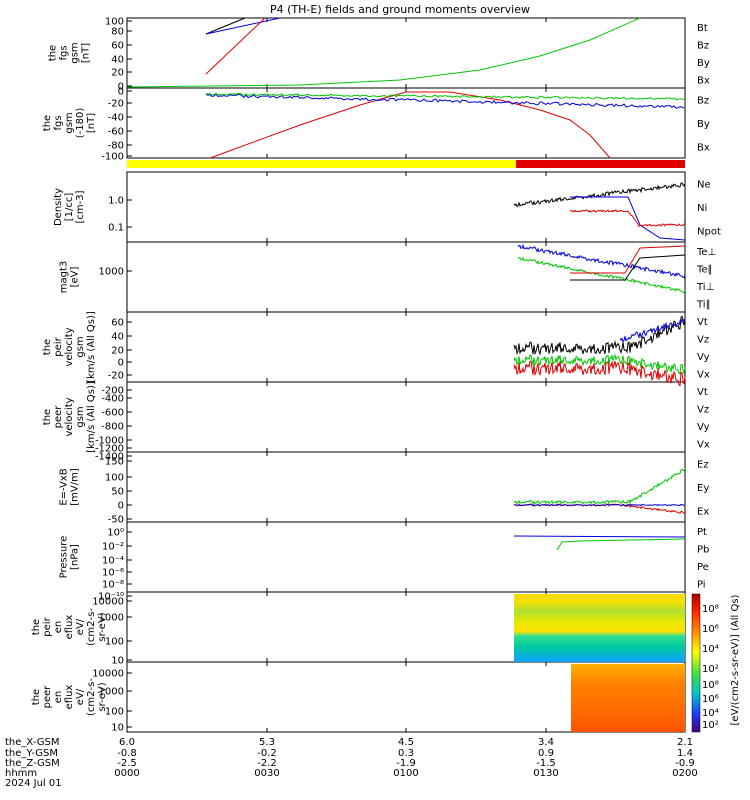  I want to click on x-axis-value: 0000, so click(126, 773).